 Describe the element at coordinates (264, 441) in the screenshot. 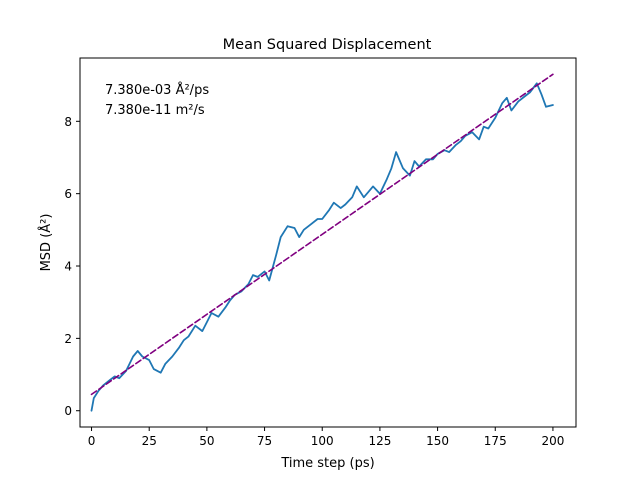

I see `x-tick-label: 75` at that location.